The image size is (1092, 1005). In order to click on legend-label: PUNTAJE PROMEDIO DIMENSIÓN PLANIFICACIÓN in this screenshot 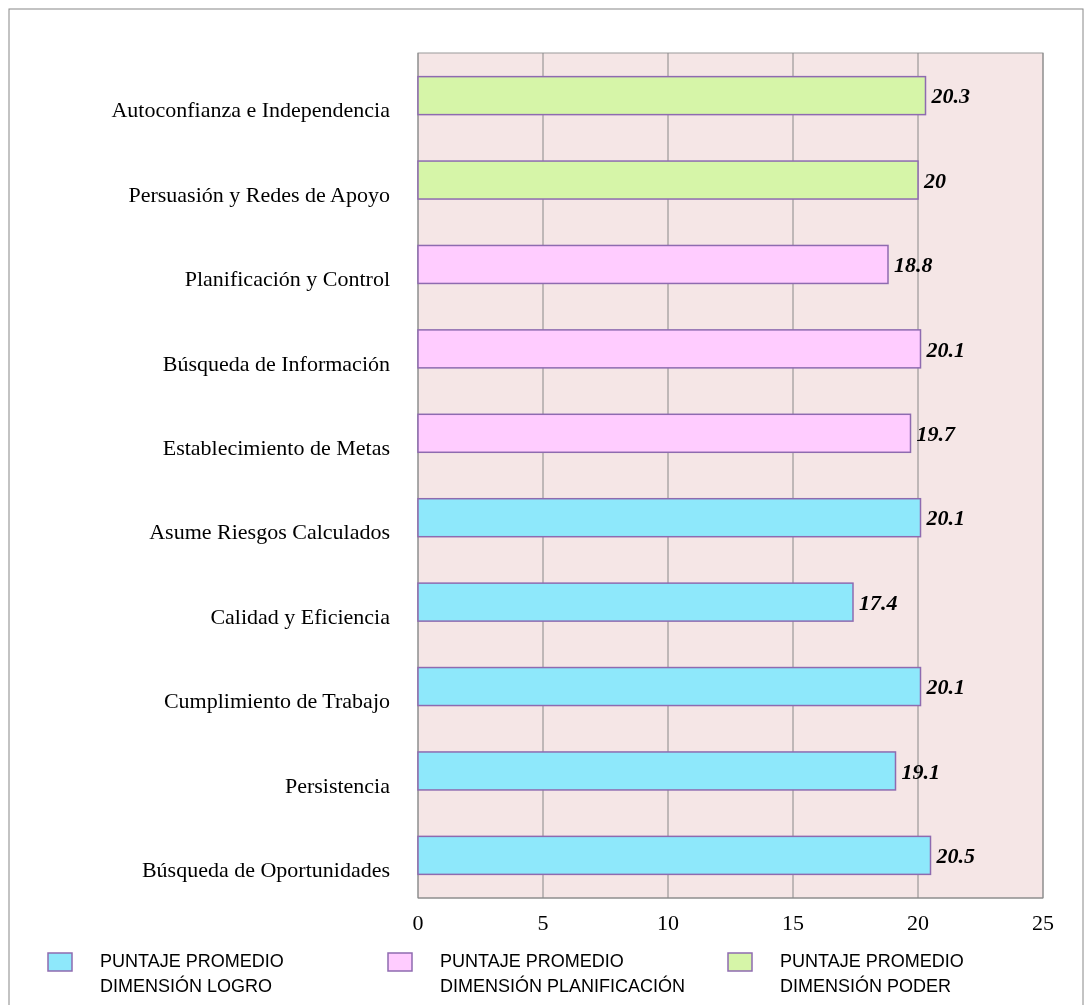, I will do `click(563, 973)`.